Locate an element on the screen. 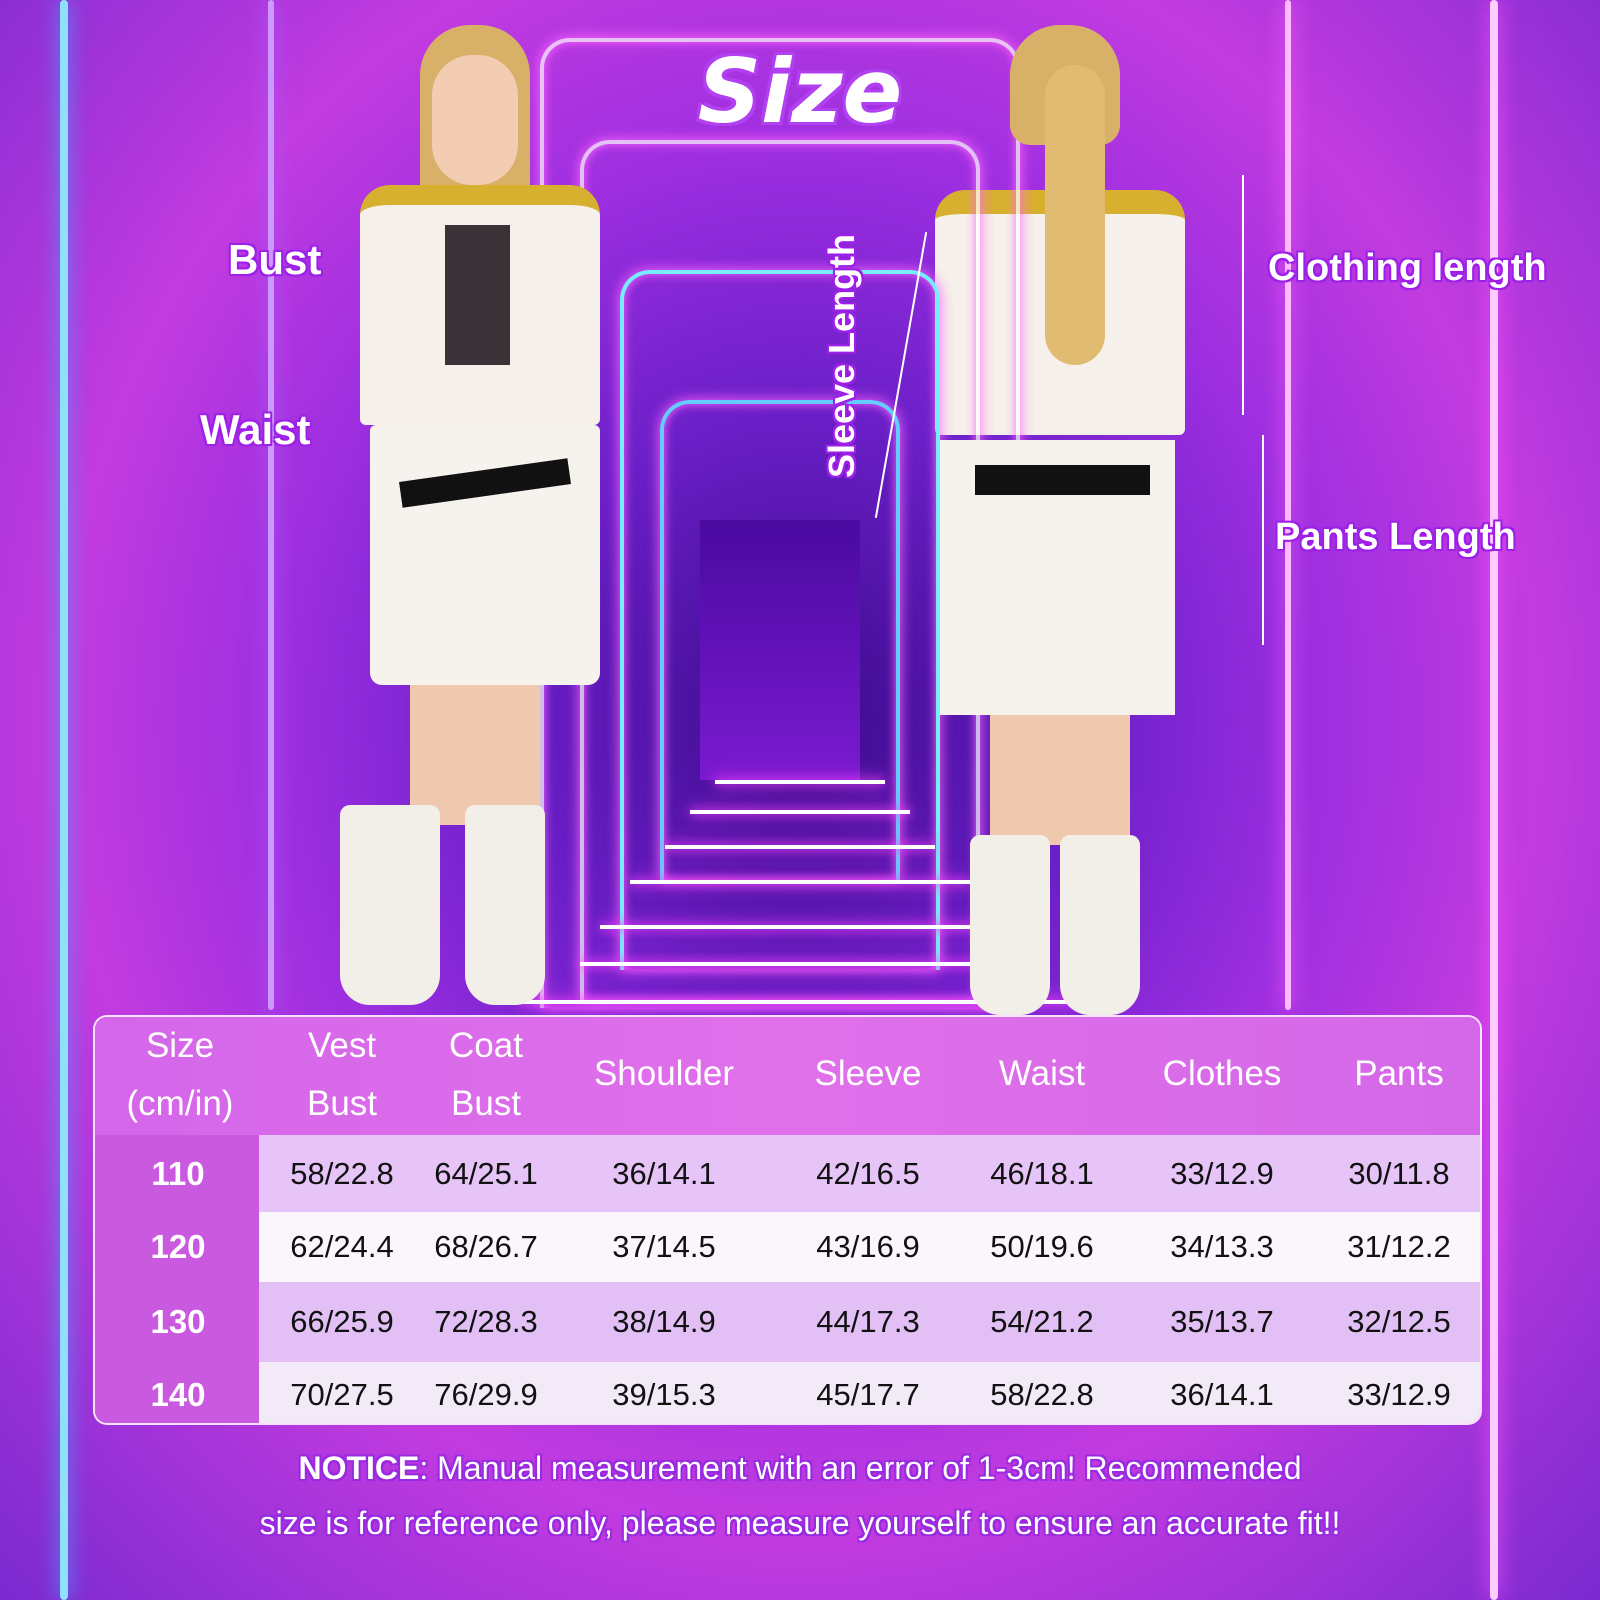 The image size is (1600, 1600). header-coat-bust: Coat Bust is located at coordinates (486, 1074).